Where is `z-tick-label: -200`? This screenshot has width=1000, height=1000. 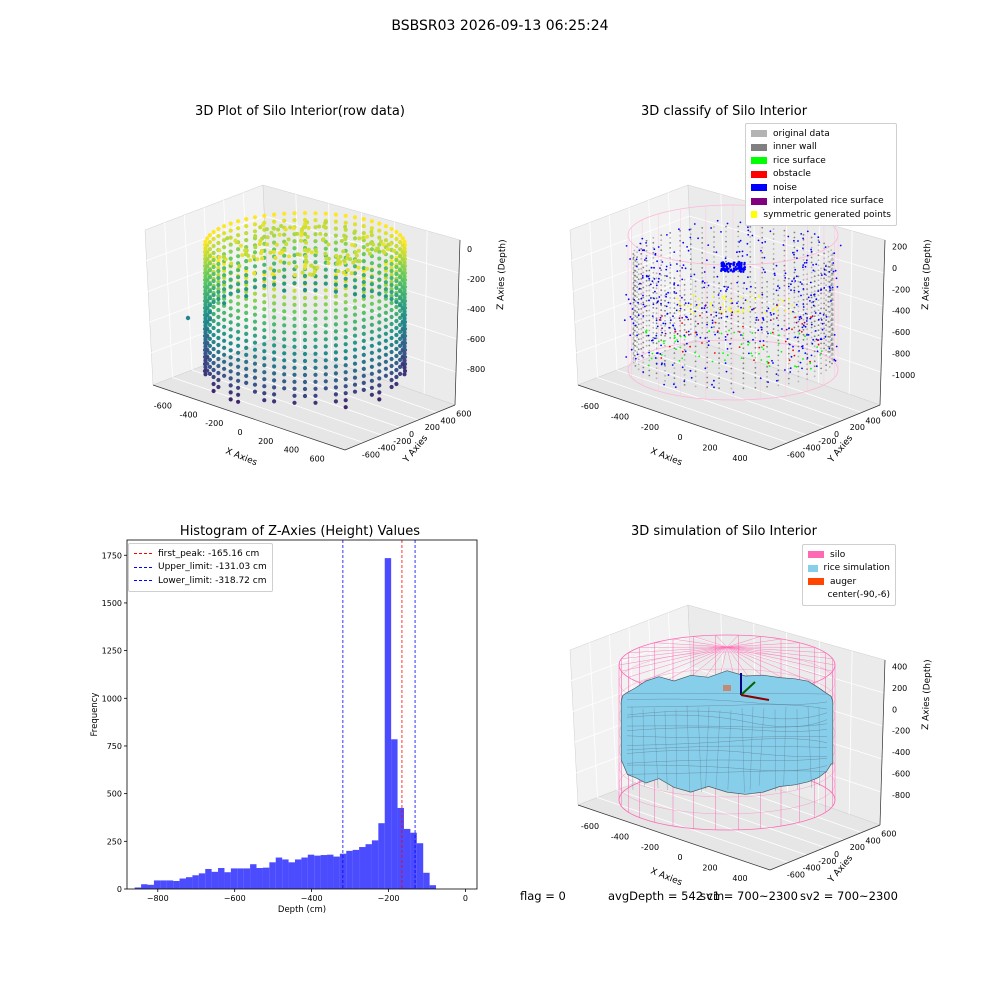 z-tick-label: -200 is located at coordinates (476, 279).